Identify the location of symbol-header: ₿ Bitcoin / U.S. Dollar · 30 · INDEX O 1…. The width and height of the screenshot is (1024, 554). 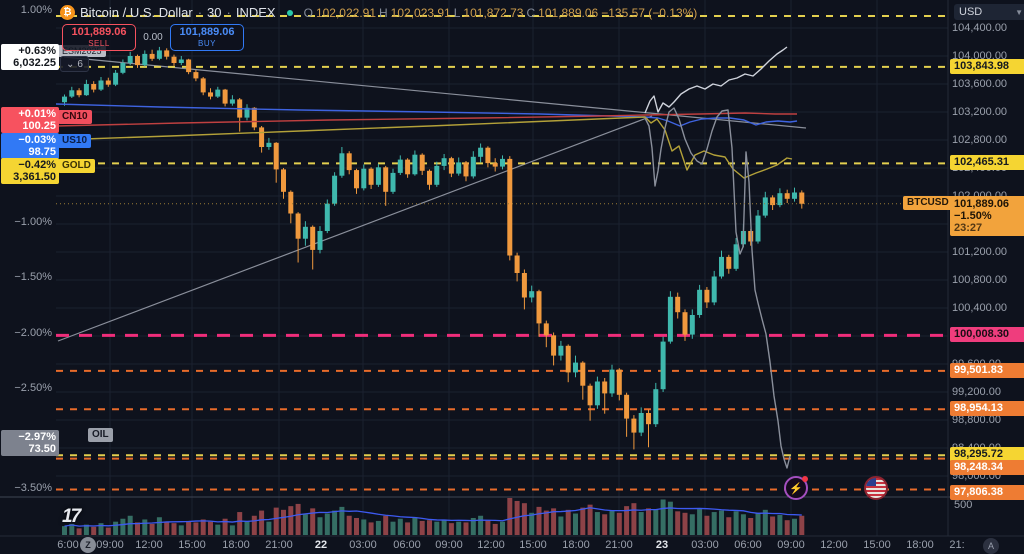
(378, 12).